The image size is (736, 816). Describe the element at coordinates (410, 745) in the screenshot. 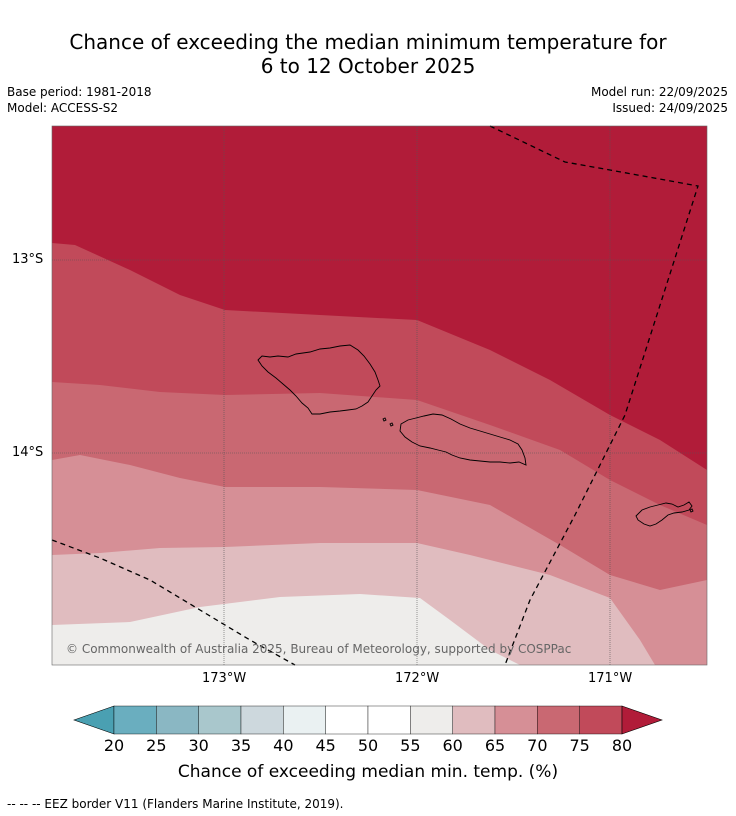

I see `colorbar-tick-label: 55` at that location.